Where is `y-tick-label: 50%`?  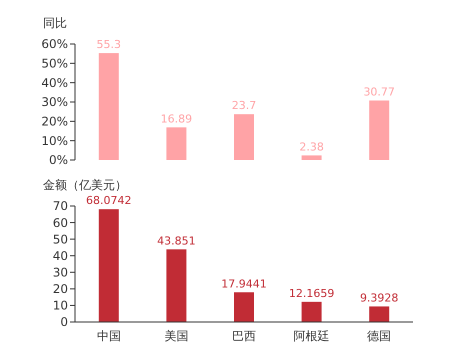 y-tick-label: 50% is located at coordinates (54, 63).